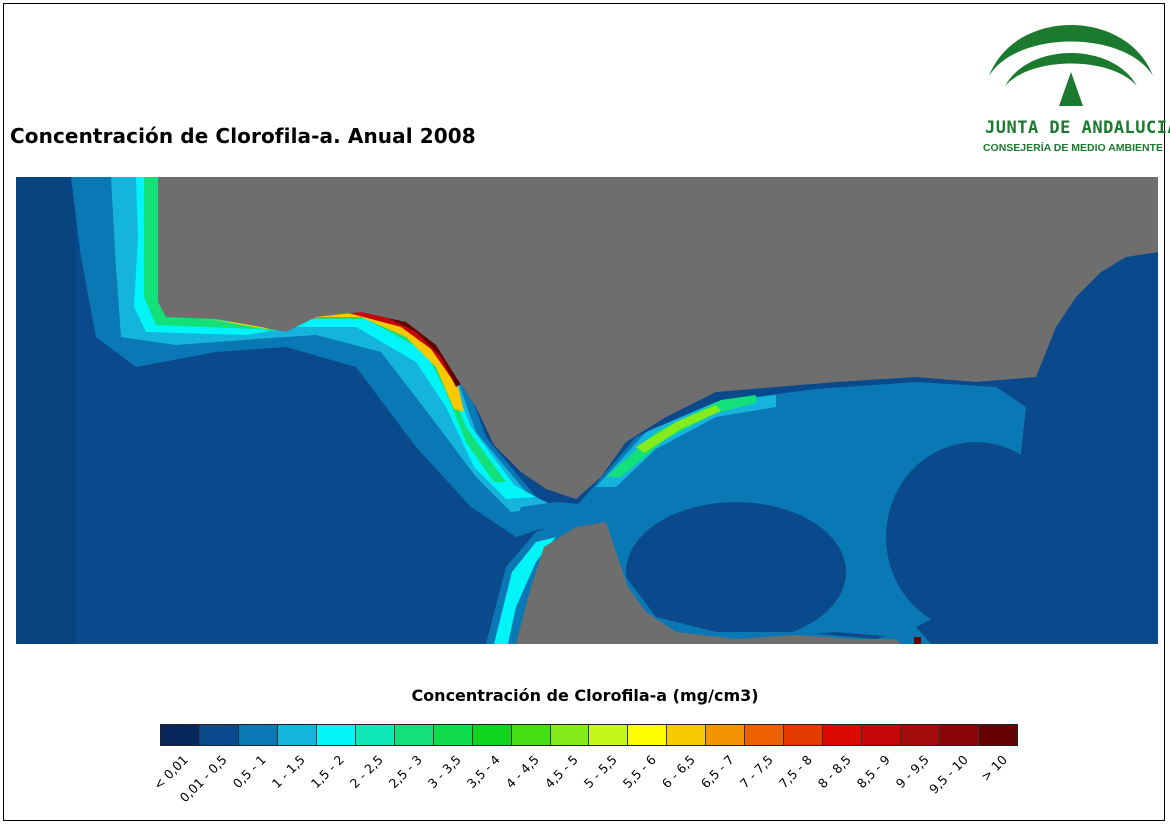 Image resolution: width=1170 pixels, height=827 pixels. Describe the element at coordinates (948, 774) in the screenshot. I see `legend-label: 9,5 - 10` at that location.